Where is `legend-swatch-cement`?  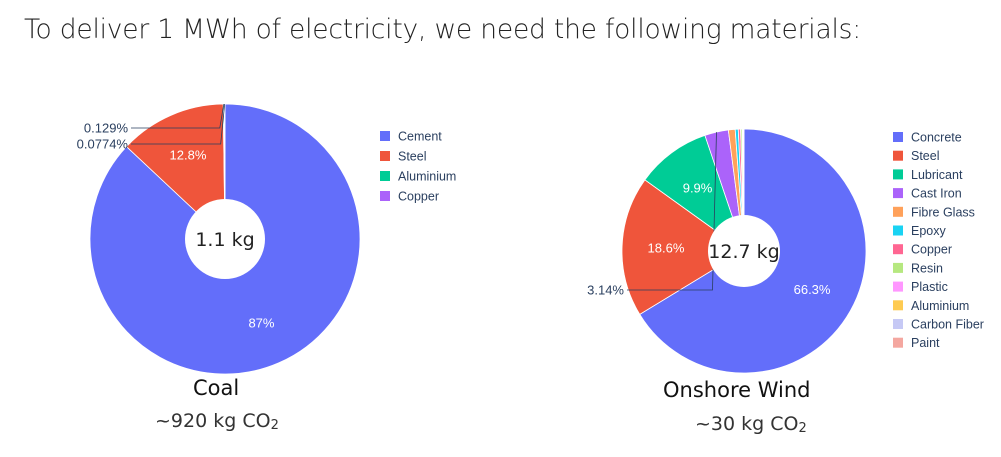
legend-swatch-cement is located at coordinates (385, 136).